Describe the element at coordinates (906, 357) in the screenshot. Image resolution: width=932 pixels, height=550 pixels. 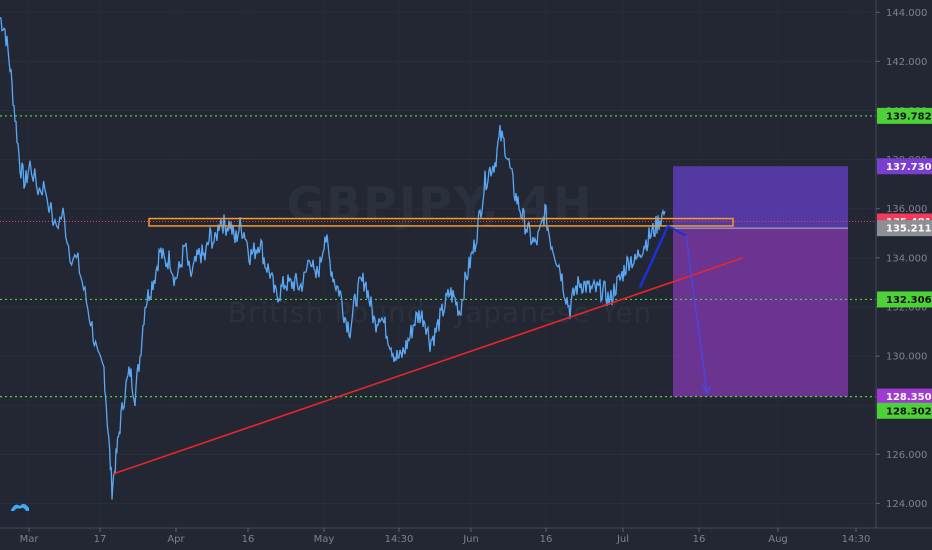
I see `y-tick-label: 130.000` at that location.